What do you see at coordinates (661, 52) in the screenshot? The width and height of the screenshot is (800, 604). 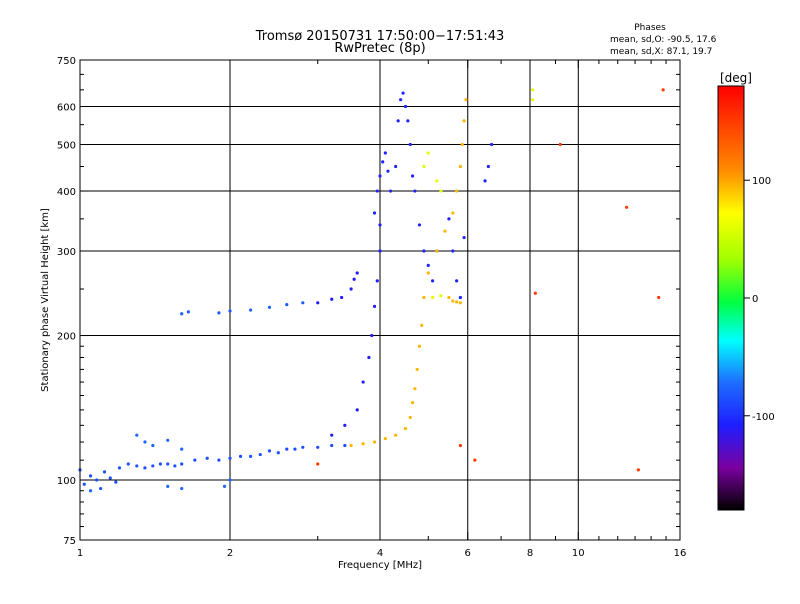 I see `phases-mean-x: mean, sd,X: 87.1, 19.7` at bounding box center [661, 52].